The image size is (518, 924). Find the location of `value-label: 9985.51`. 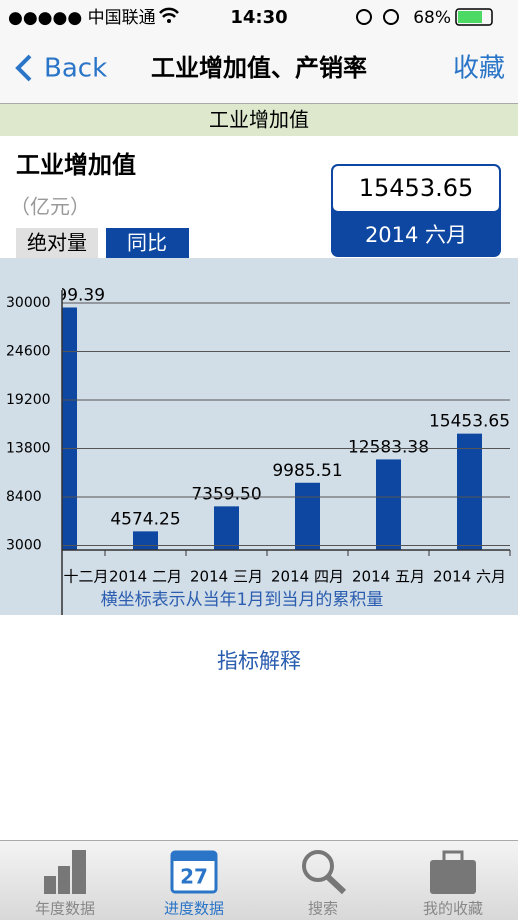

value-label: 9985.51 is located at coordinates (307, 471).